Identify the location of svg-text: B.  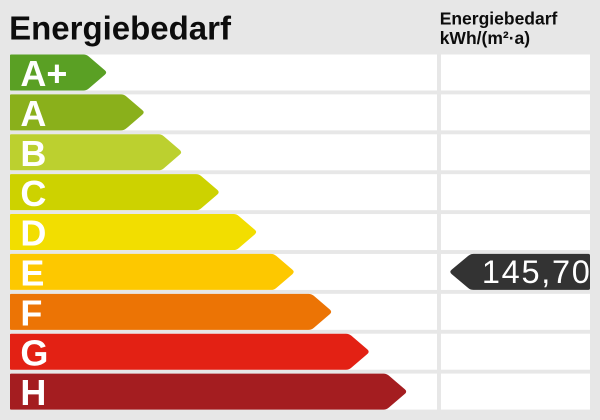
(33, 153).